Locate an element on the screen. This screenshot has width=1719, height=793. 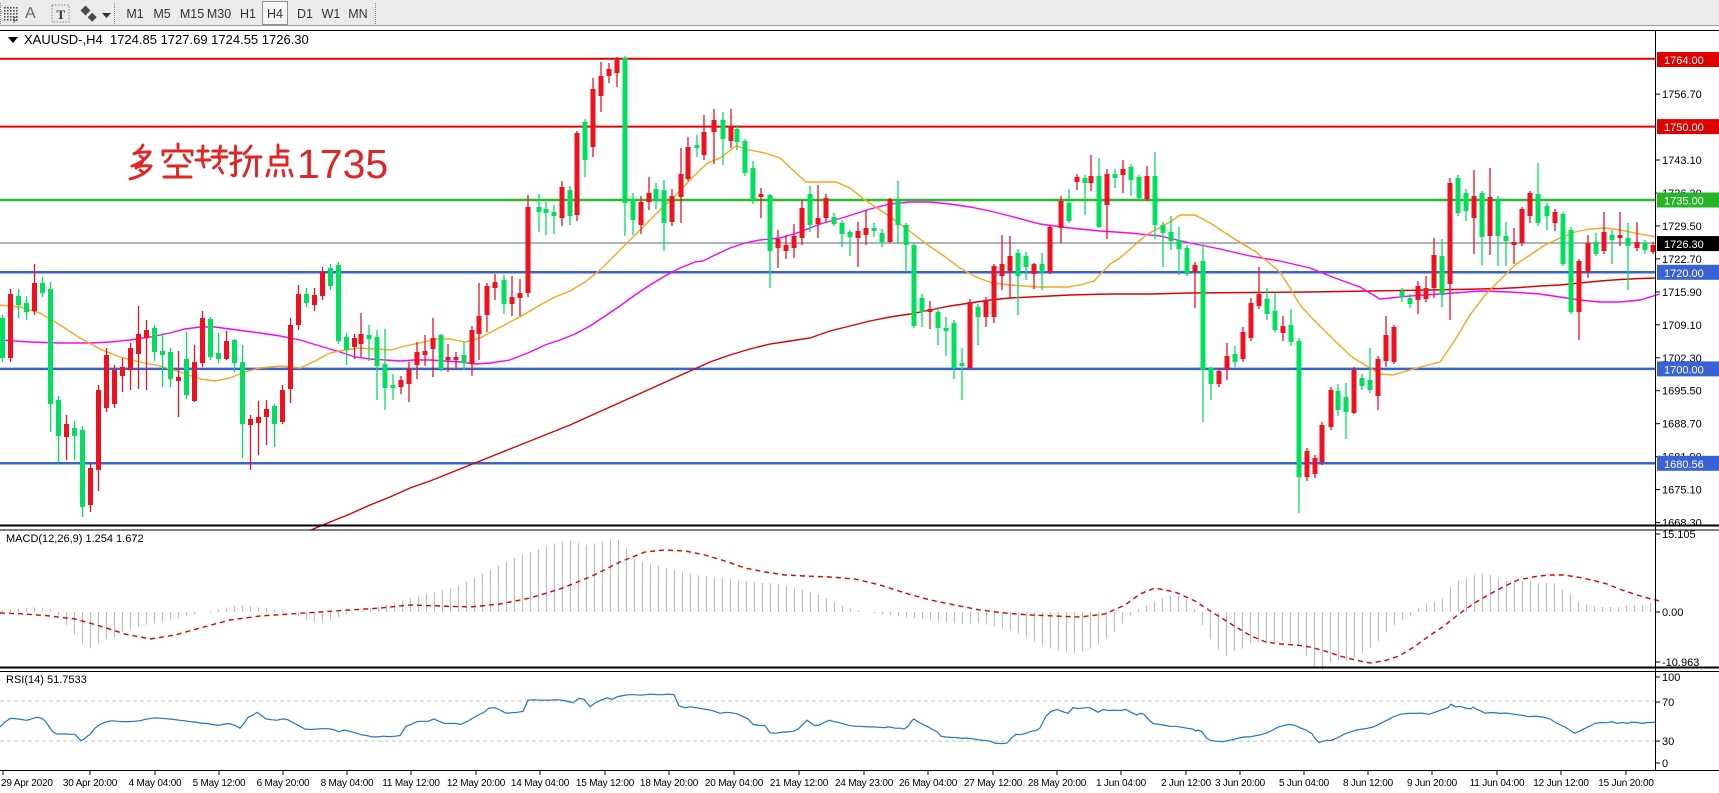
svg-text: 3 Jun 20:00 is located at coordinates (1240, 783).